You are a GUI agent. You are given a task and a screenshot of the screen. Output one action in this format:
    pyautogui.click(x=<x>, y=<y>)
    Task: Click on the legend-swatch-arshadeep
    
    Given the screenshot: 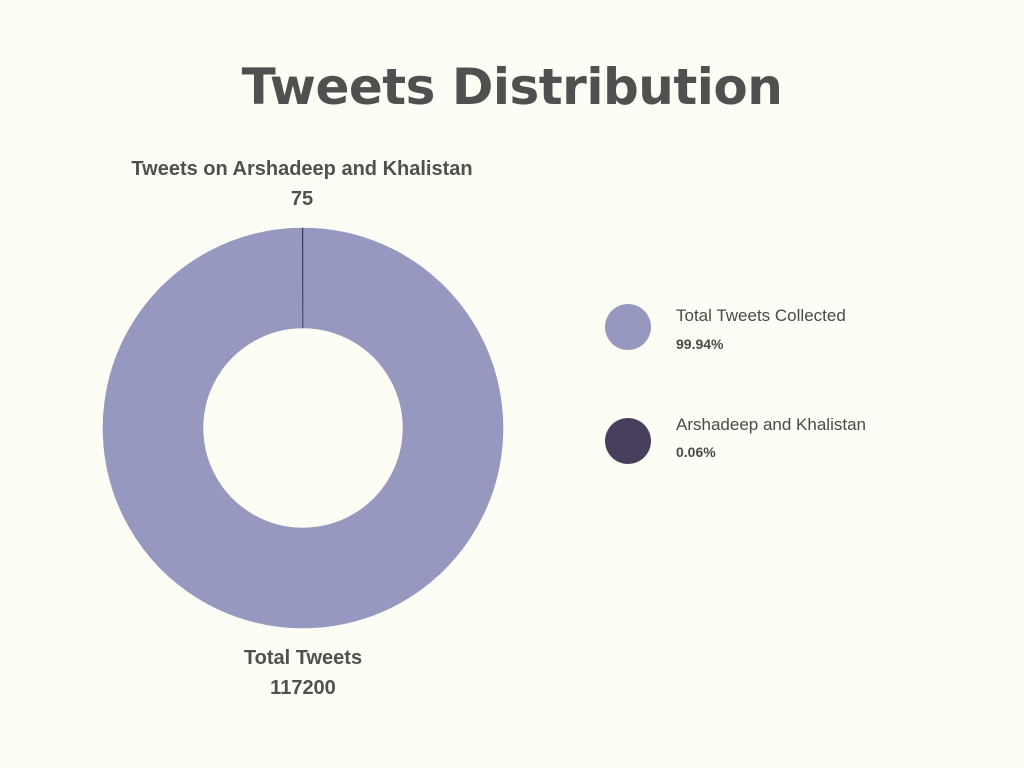 What is the action you would take?
    pyautogui.click(x=628, y=441)
    